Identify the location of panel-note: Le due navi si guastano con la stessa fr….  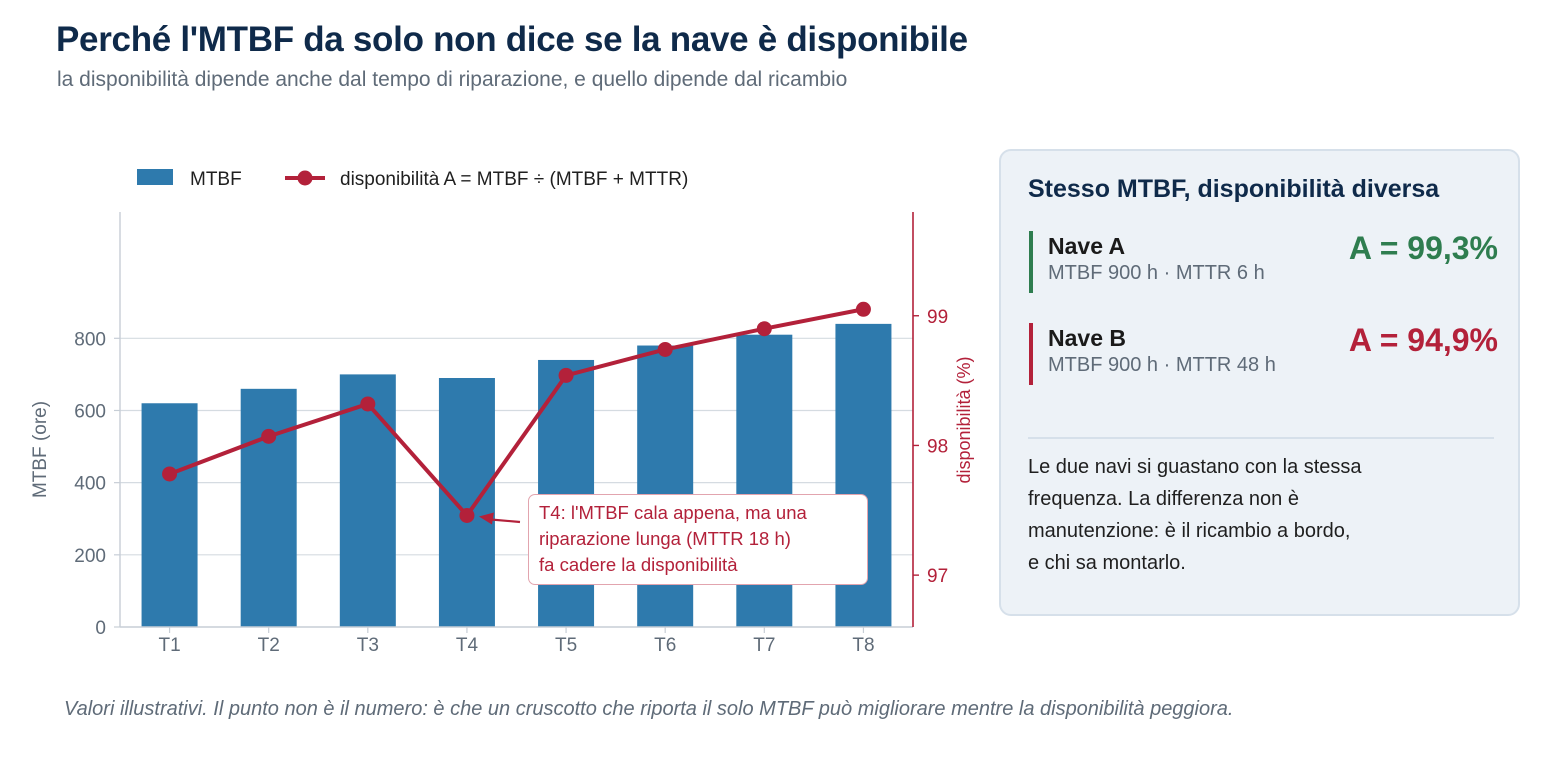
(1263, 515).